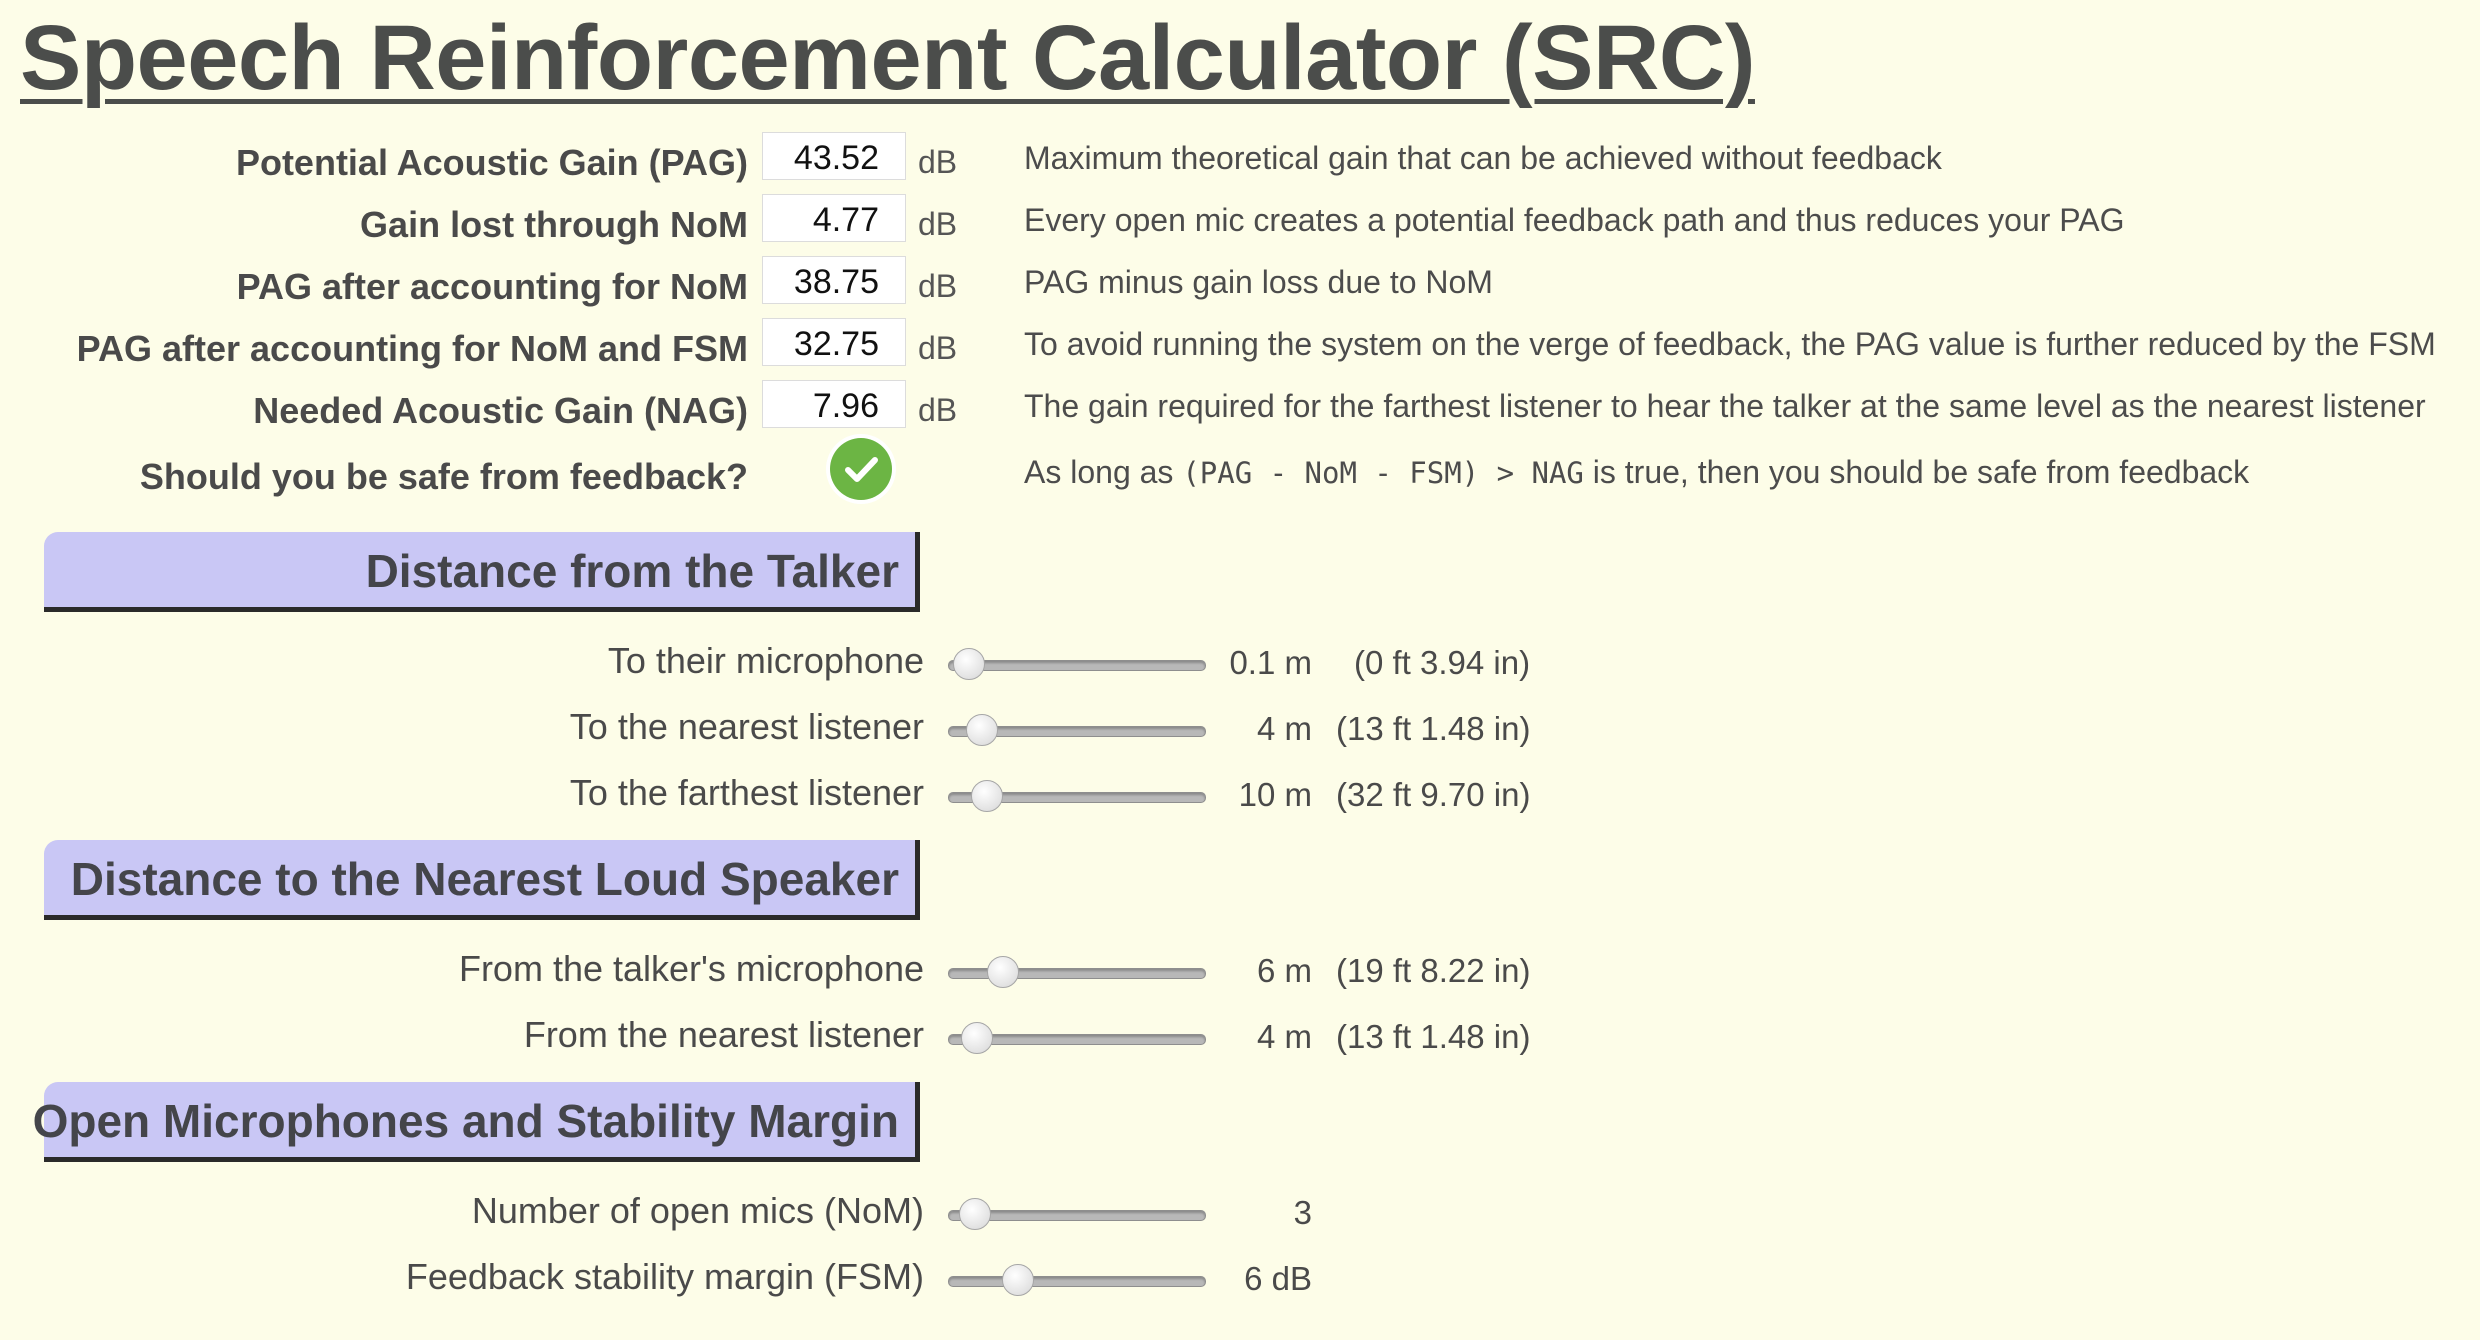  What do you see at coordinates (1077, 664) in the screenshot?
I see `talker-mic-distance-slider` at bounding box center [1077, 664].